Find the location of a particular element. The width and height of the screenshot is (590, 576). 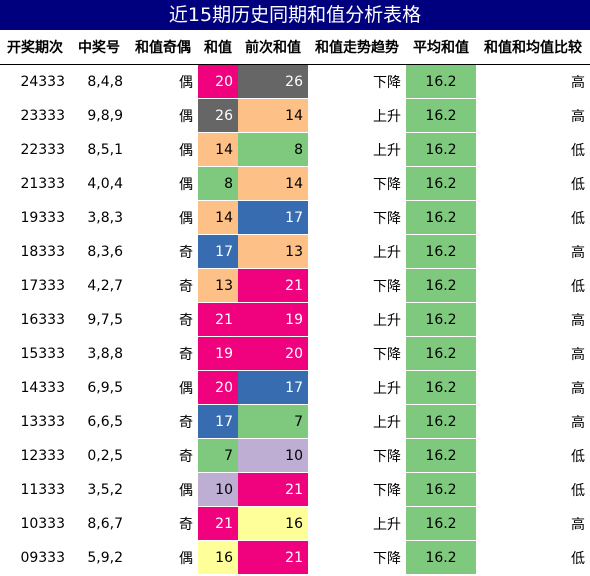

header-numbers: 中奖号 is located at coordinates (99, 47).